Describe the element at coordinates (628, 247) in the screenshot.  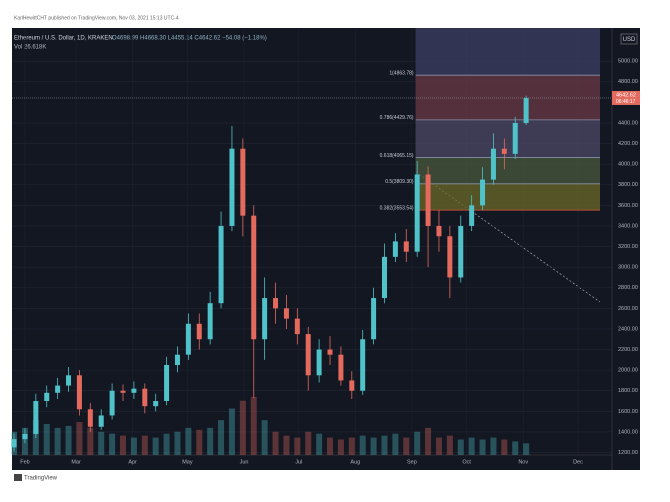
I see `y-tick-label: 3200.00` at that location.